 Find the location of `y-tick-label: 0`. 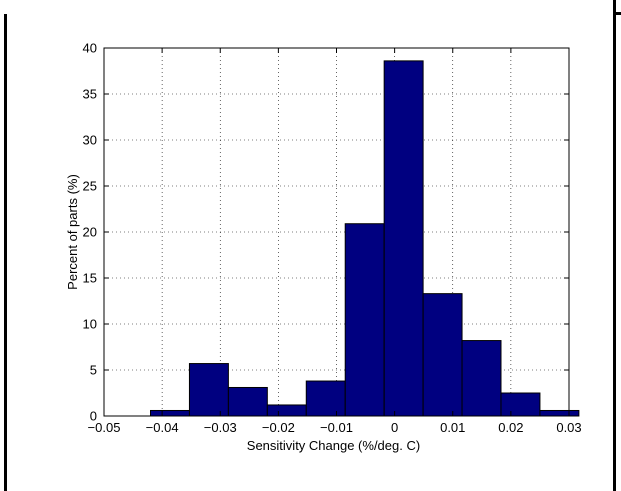

y-tick-label: 0 is located at coordinates (93, 416).